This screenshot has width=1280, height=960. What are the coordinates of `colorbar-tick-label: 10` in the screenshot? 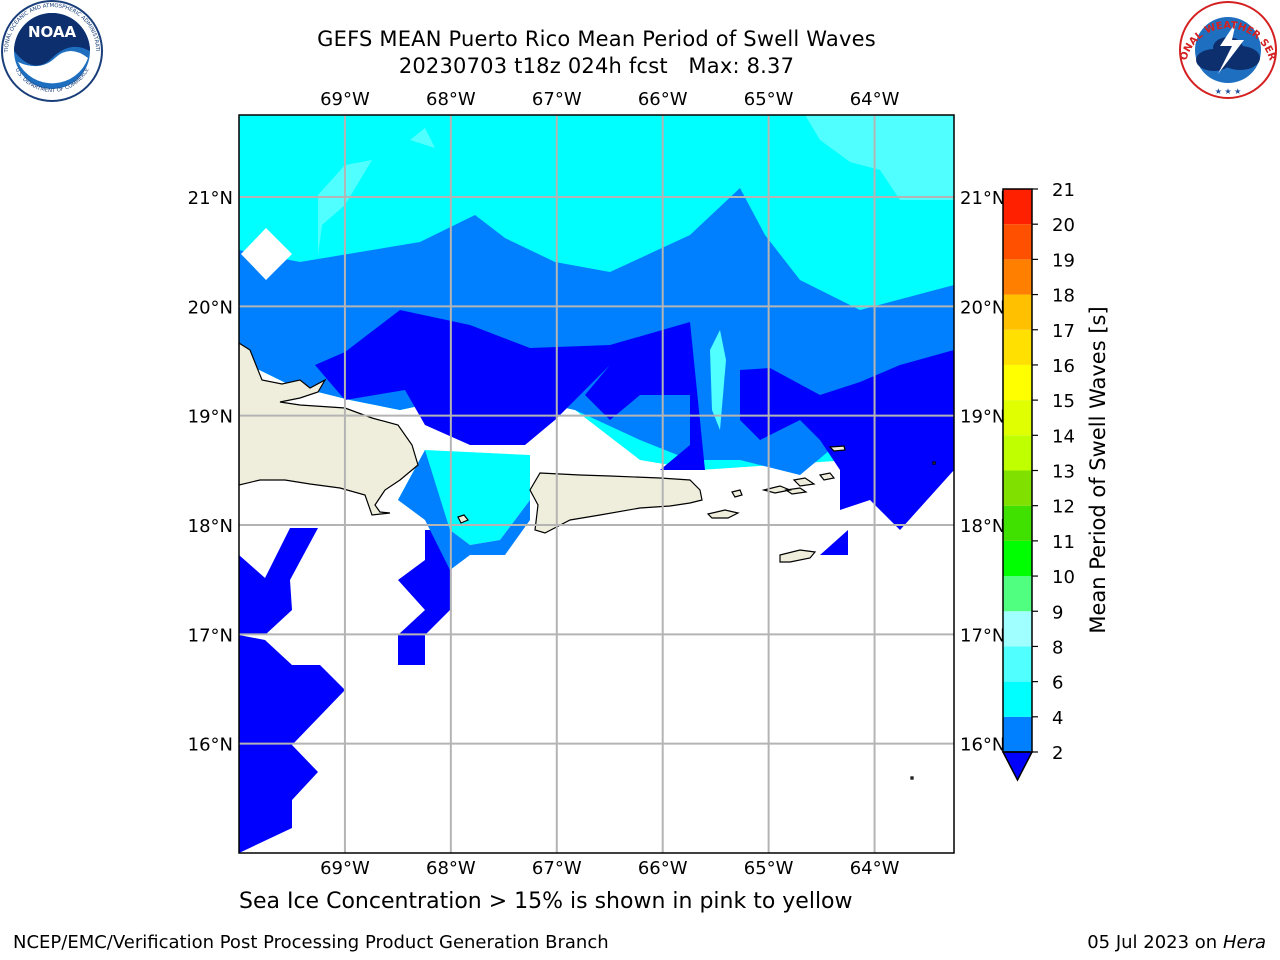 It's located at (1063, 577).